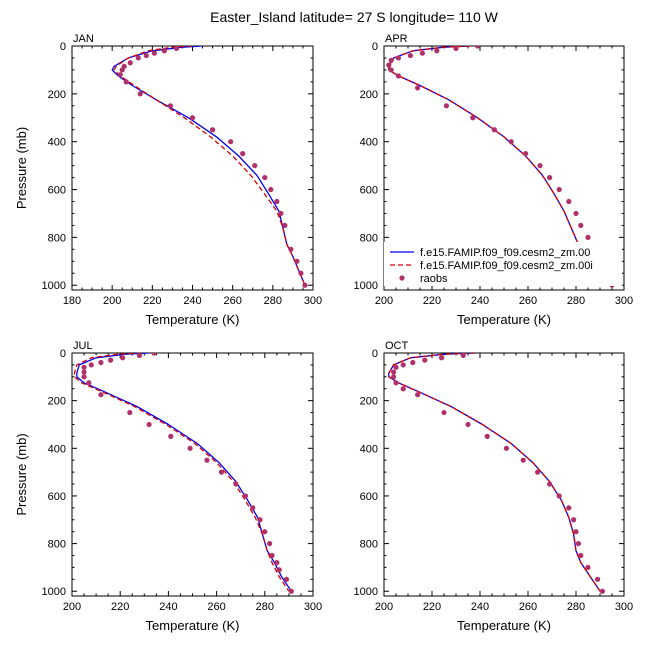  Describe the element at coordinates (576, 301) in the screenshot. I see `x-tick-label: 280` at that location.